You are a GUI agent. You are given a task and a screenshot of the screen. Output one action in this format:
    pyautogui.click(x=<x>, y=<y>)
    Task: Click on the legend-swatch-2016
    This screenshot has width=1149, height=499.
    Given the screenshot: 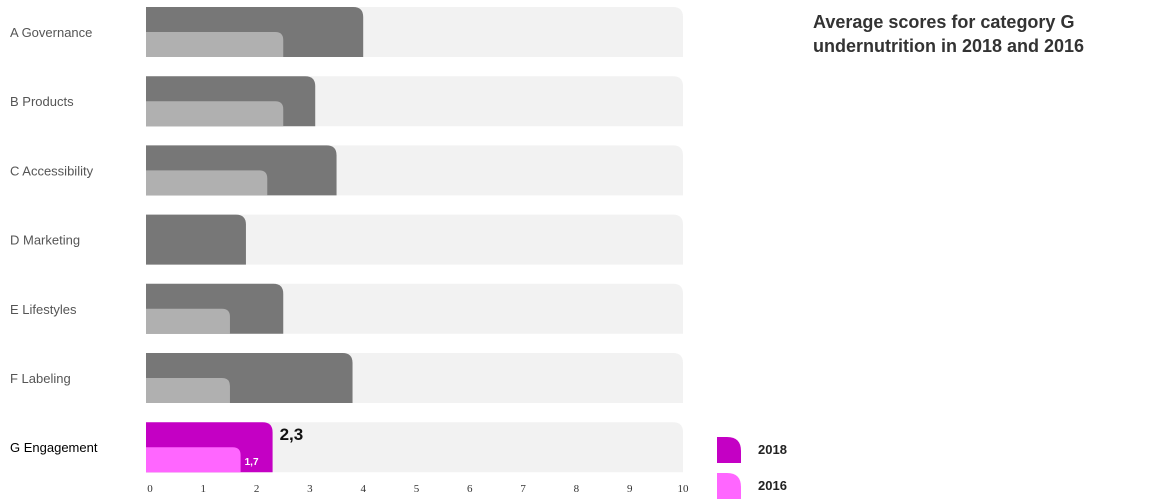 What is the action you would take?
    pyautogui.click(x=729, y=486)
    